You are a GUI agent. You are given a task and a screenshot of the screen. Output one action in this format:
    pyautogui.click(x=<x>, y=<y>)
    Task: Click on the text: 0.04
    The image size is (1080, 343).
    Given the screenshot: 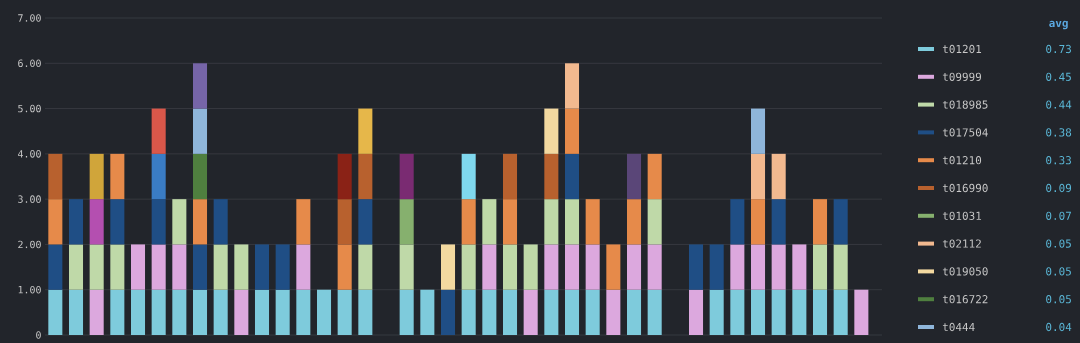 What is the action you would take?
    pyautogui.click(x=1059, y=327)
    